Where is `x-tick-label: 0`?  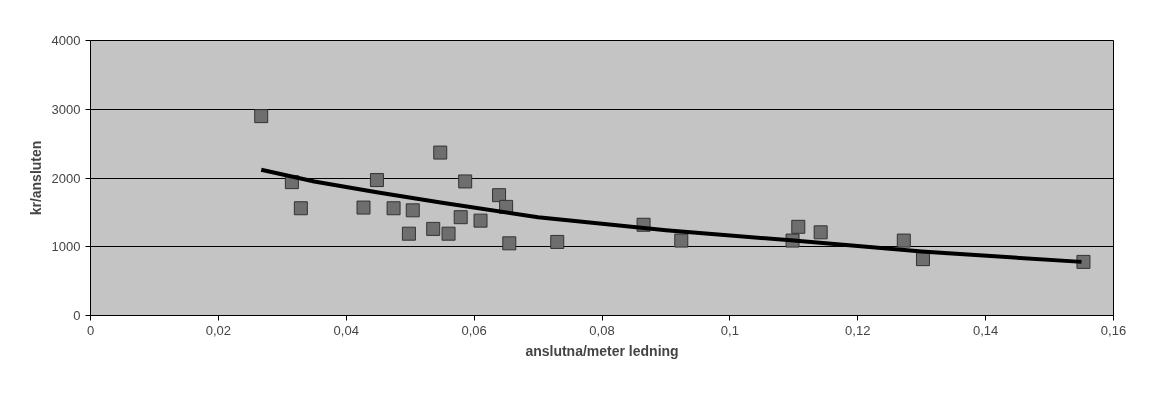
x-tick-label: 0 is located at coordinates (90, 330).